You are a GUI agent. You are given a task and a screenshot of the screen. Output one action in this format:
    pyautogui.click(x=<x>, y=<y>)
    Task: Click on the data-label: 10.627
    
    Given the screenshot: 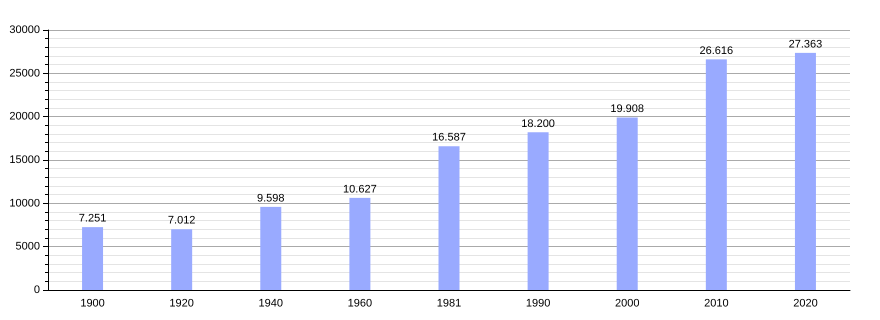 What is the action you would take?
    pyautogui.click(x=360, y=189)
    